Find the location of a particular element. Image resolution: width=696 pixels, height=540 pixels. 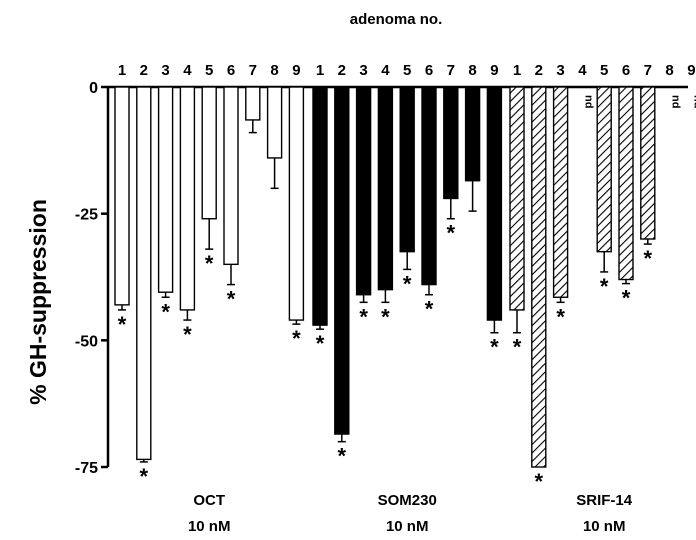

group-name-label: SRIF-14 is located at coordinates (604, 500).